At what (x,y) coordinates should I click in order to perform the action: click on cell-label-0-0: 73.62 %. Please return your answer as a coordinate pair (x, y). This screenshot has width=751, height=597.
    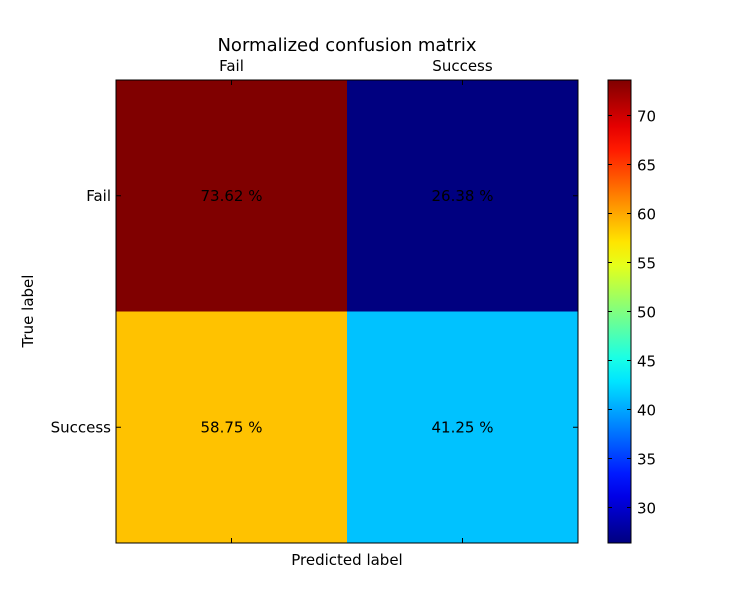
    Looking at the image, I should click on (232, 196).